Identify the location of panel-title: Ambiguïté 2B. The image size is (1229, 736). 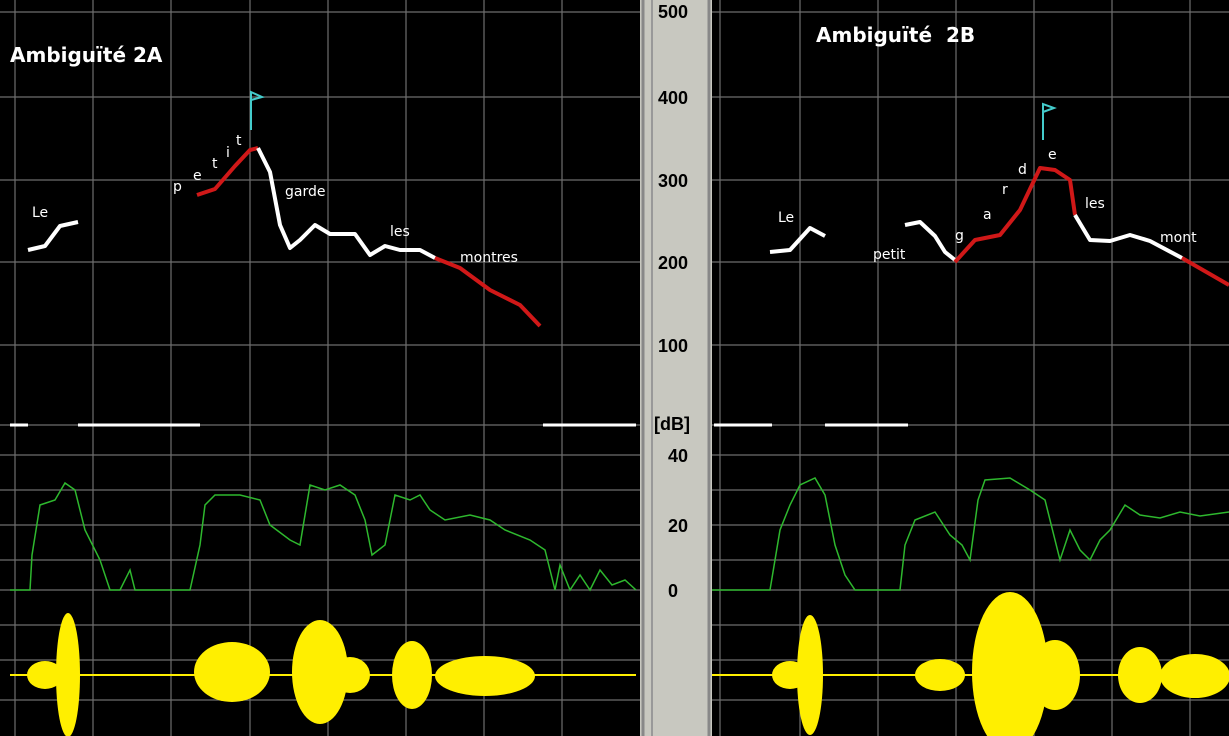
(895, 35).